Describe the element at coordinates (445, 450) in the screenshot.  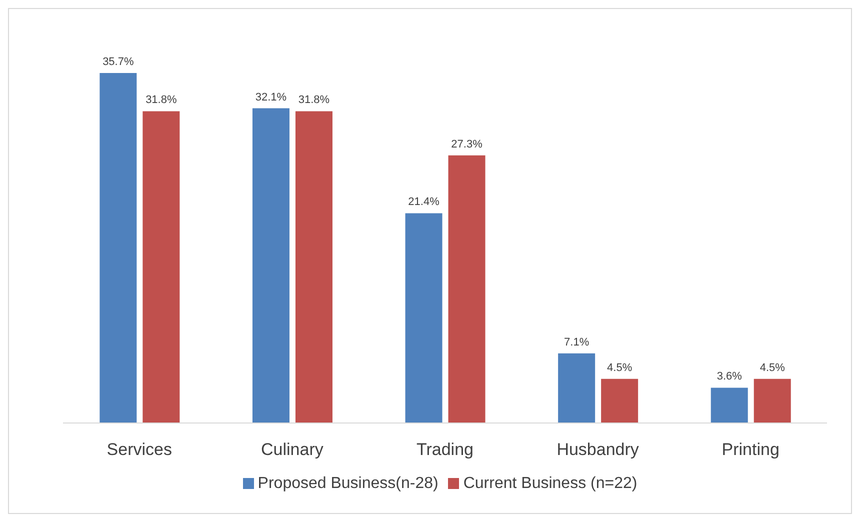
I see `x-tick-label: Trading` at that location.